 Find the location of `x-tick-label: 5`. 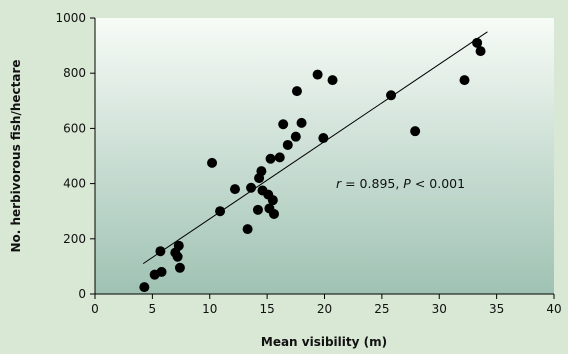

x-tick-label: 5 is located at coordinates (153, 309).